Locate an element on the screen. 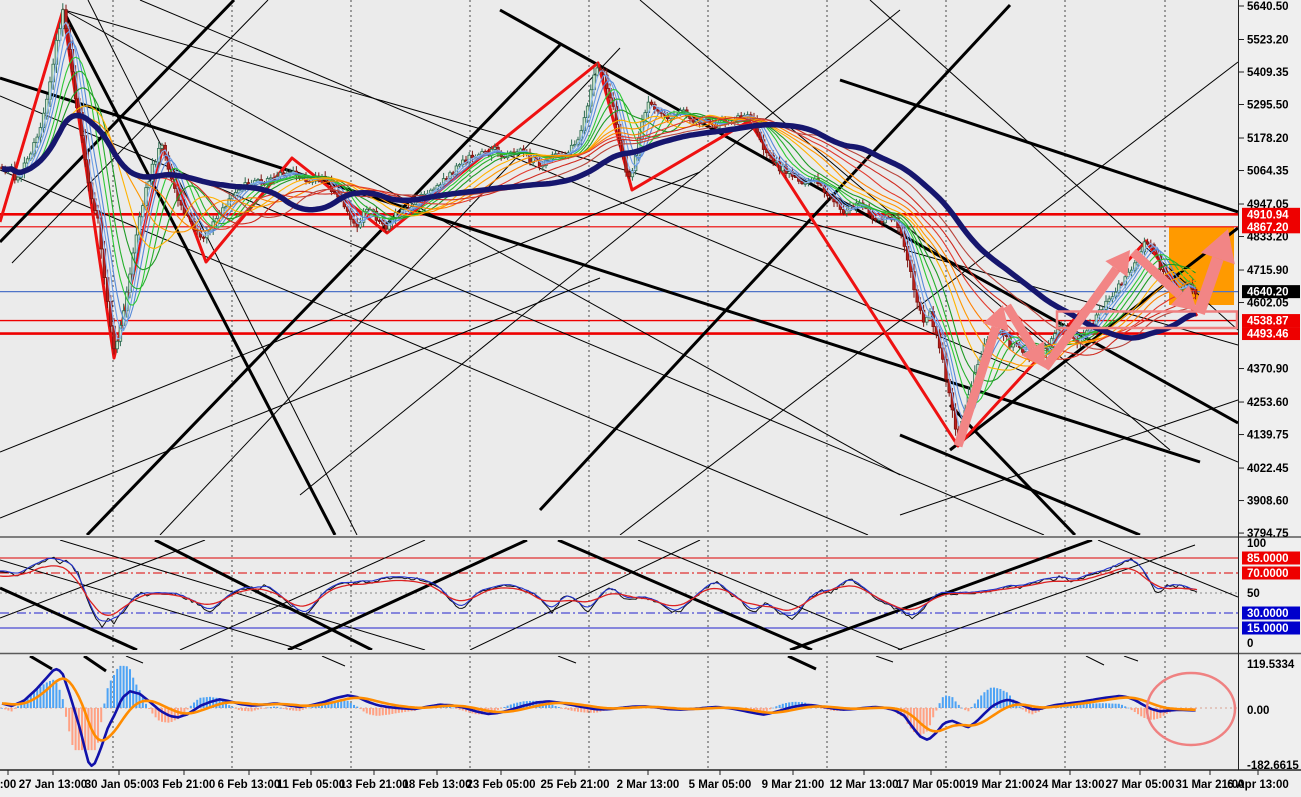 Image resolution: width=1301 pixels, height=797 pixels. time-axis-label: 25 Feb 21:00 is located at coordinates (574, 785).